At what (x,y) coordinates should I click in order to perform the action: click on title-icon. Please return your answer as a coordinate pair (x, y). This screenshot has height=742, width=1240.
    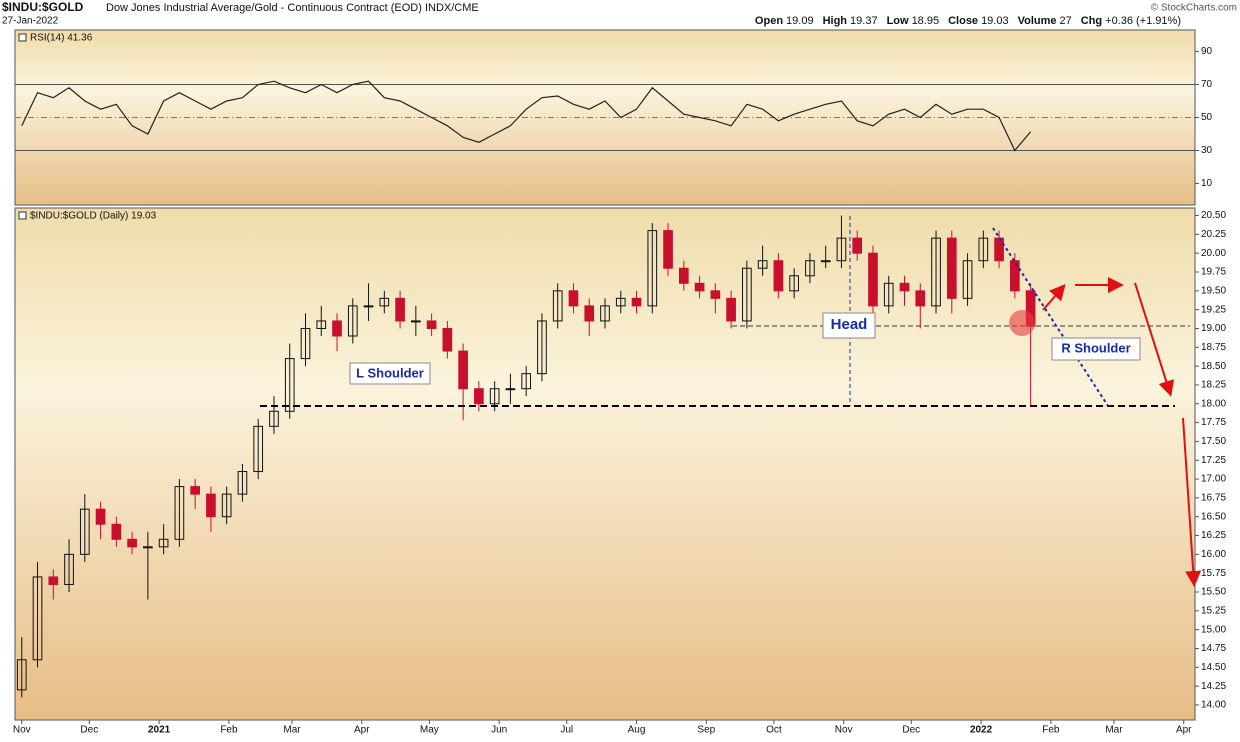
    Looking at the image, I should click on (22, 215).